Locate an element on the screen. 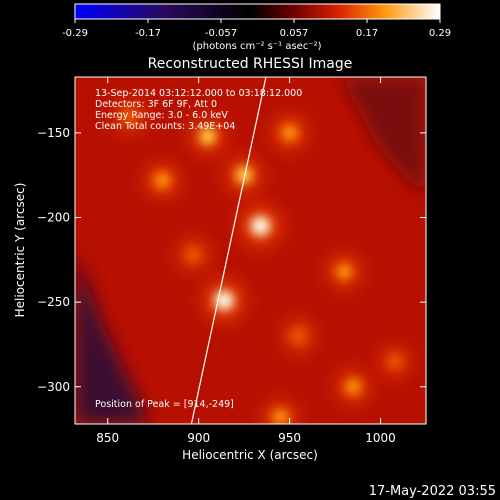 The image size is (500, 500). colorbar-unit-label: (photons cm⁻² s⁻¹ asec⁻²) is located at coordinates (256, 46).